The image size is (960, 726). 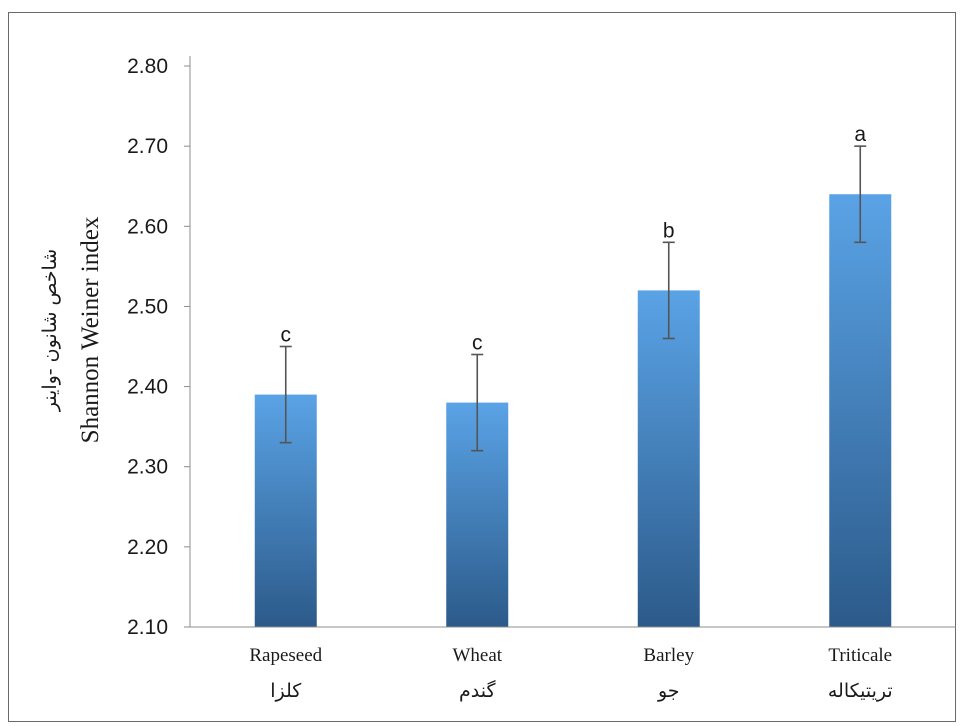 I want to click on category-label: Rapeseed, so click(x=285, y=655).